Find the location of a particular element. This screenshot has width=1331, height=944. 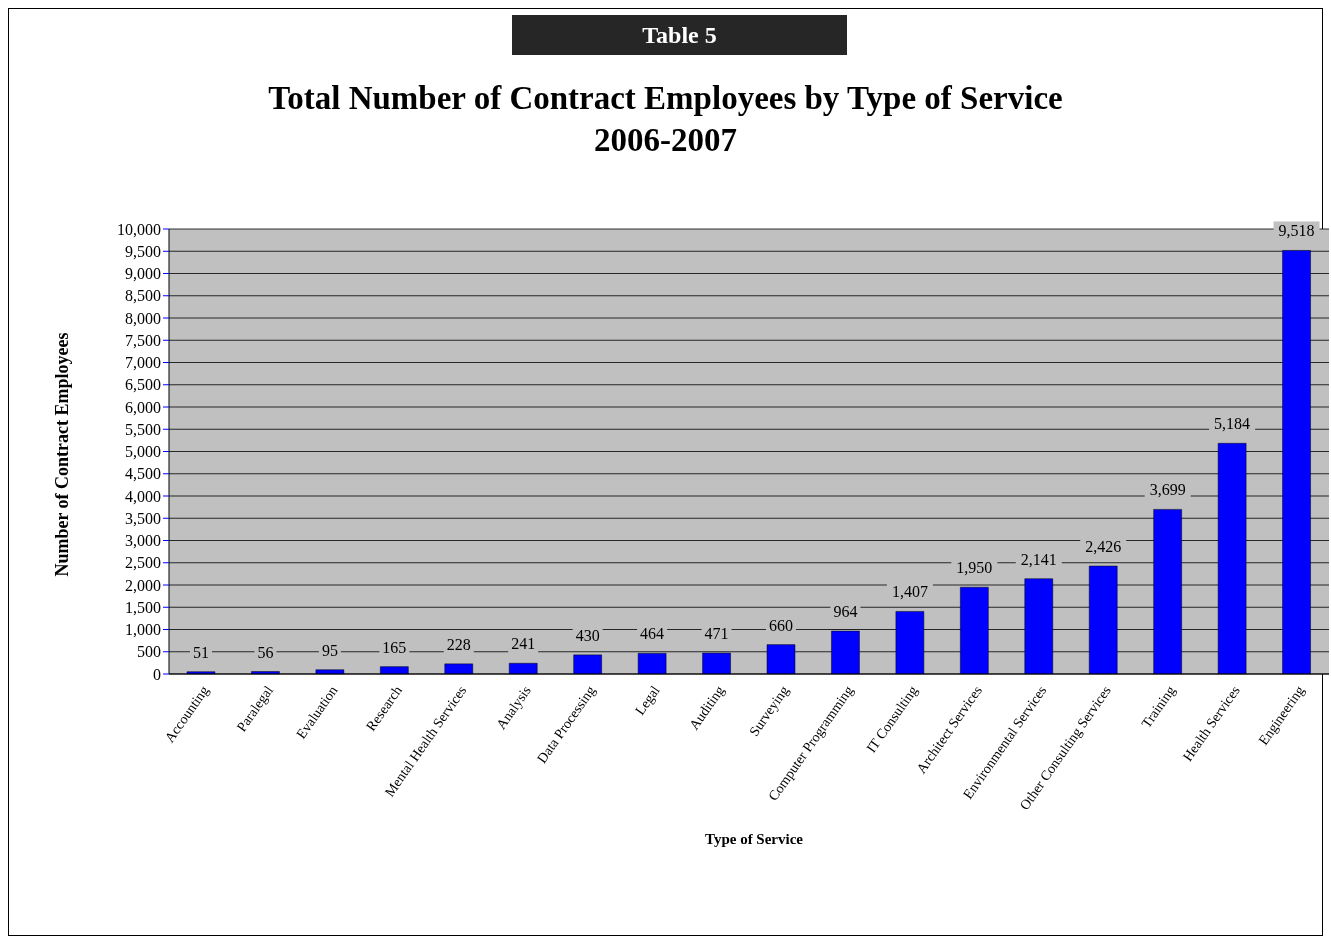

data-label: 51 is located at coordinates (201, 652).